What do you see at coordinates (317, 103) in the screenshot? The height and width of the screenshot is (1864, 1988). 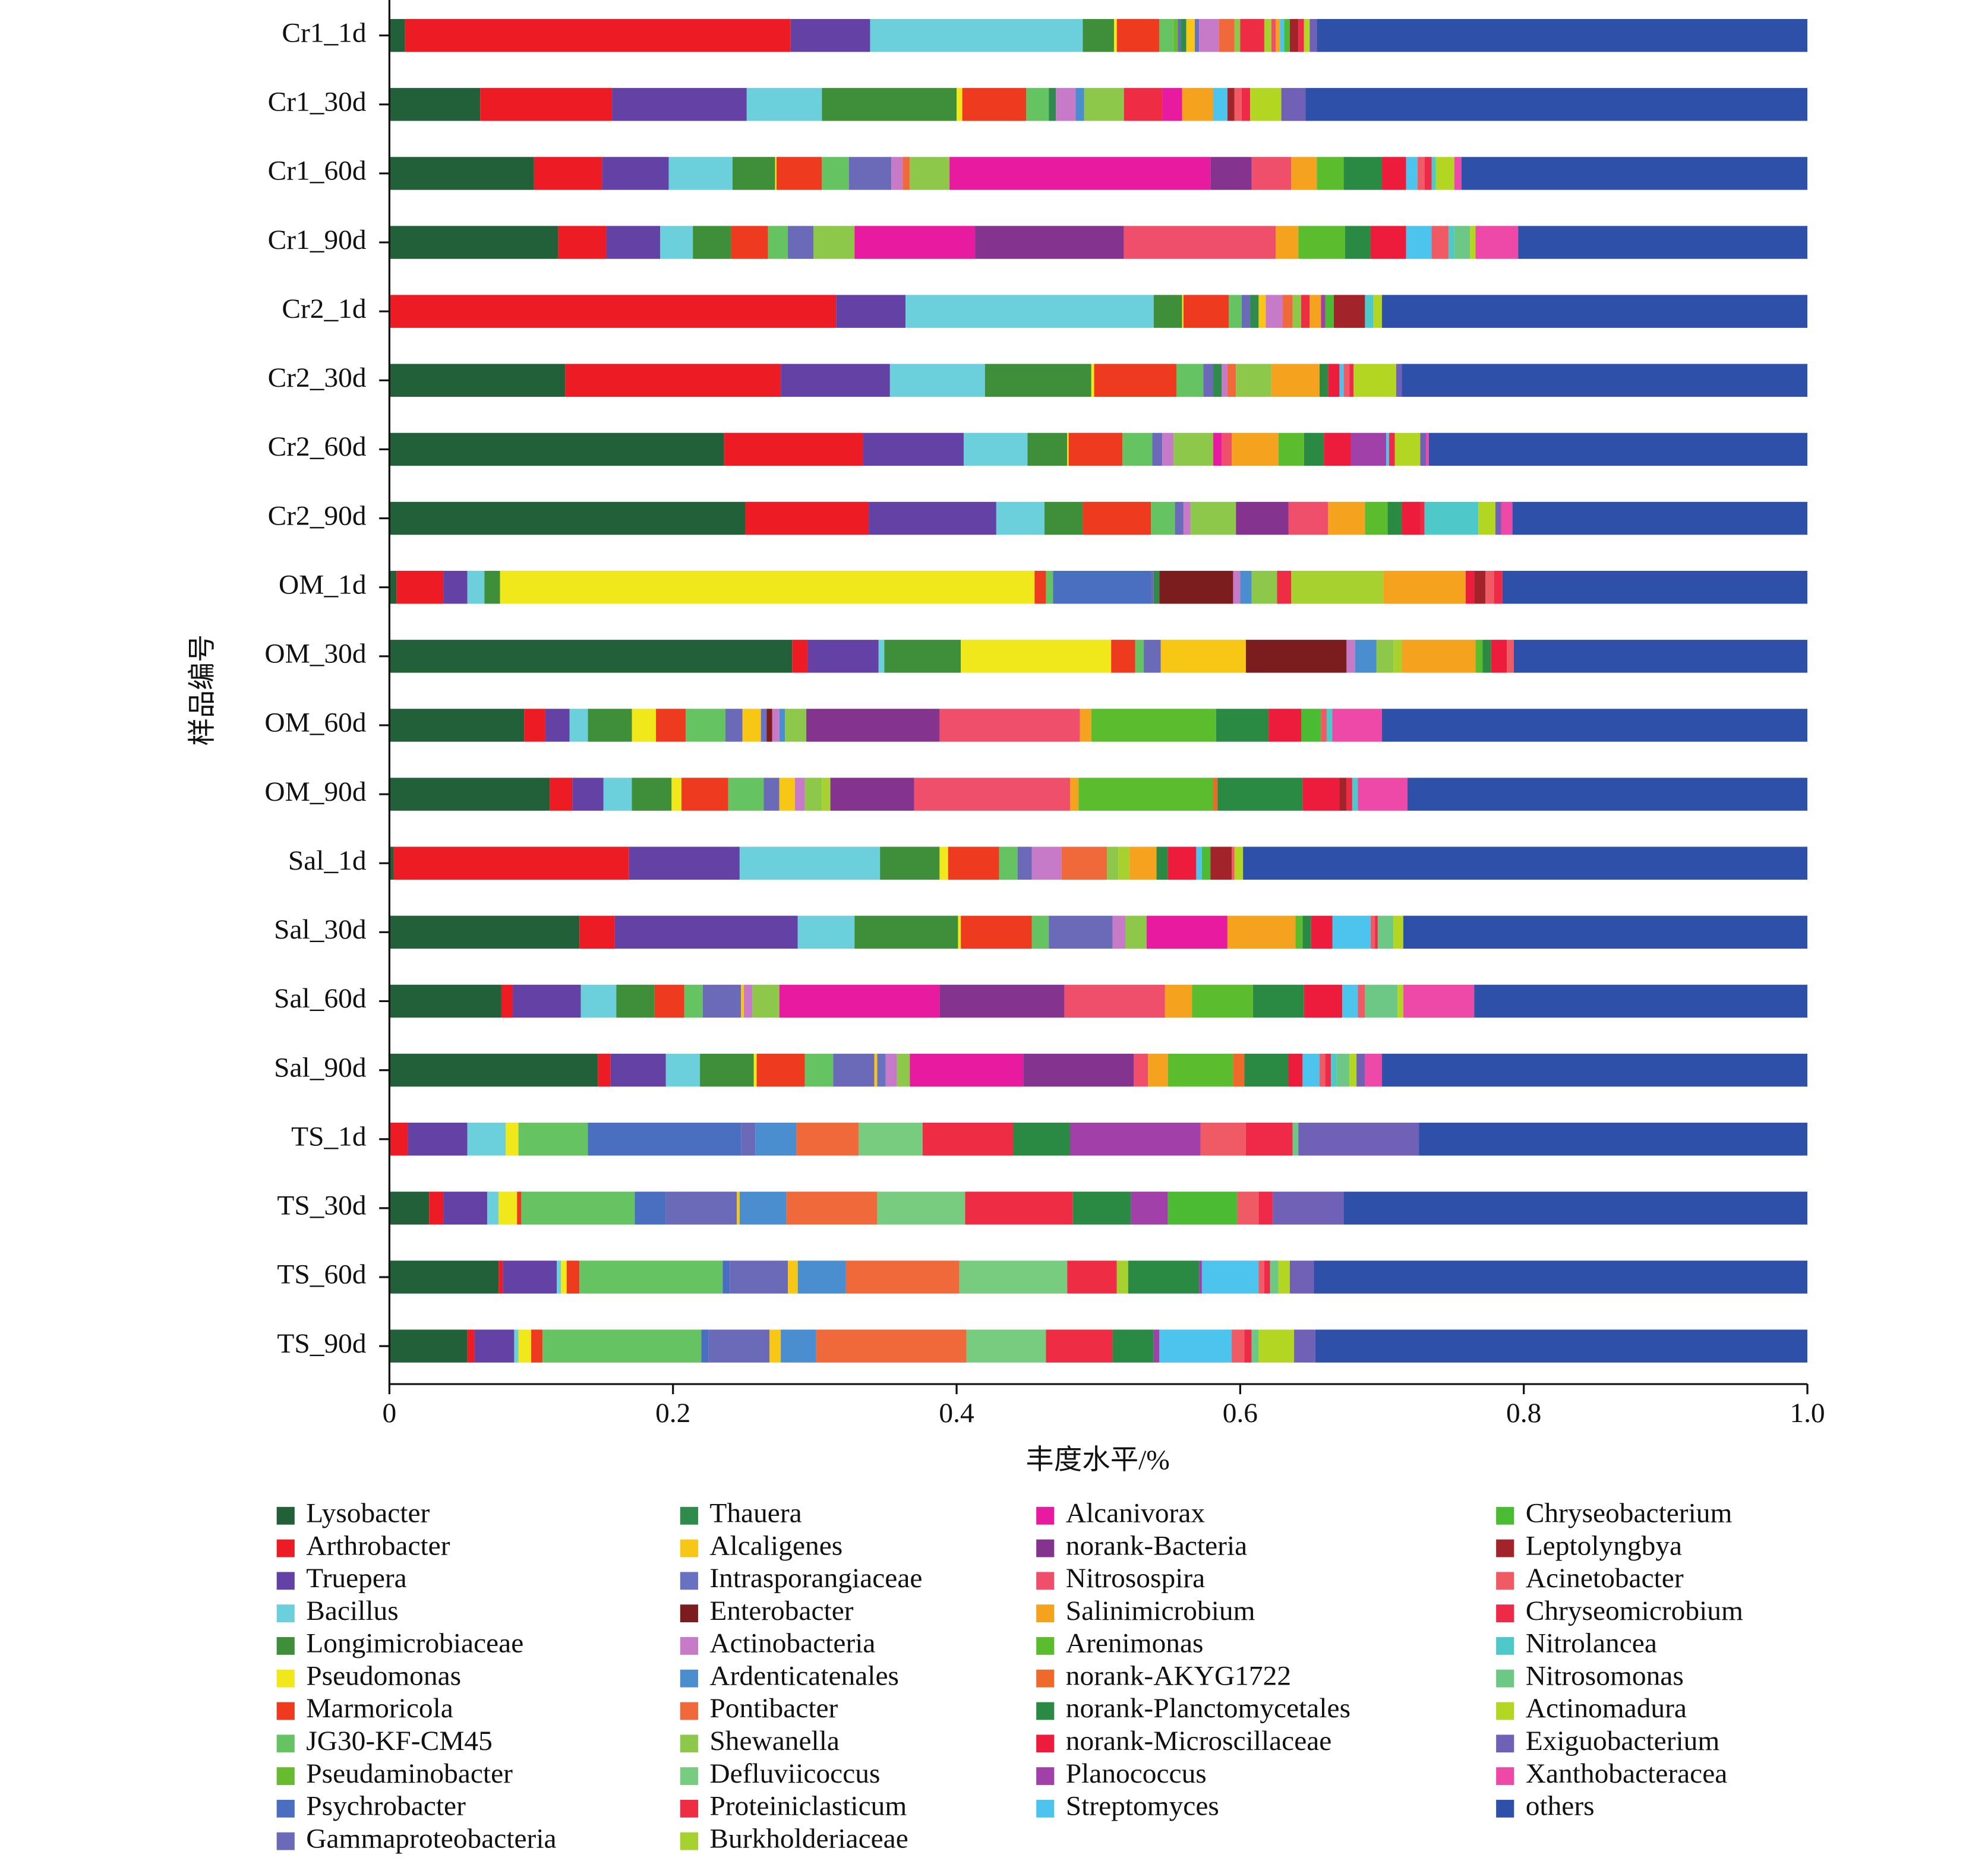 I see `y-tick-label: Cr1_30d` at bounding box center [317, 103].